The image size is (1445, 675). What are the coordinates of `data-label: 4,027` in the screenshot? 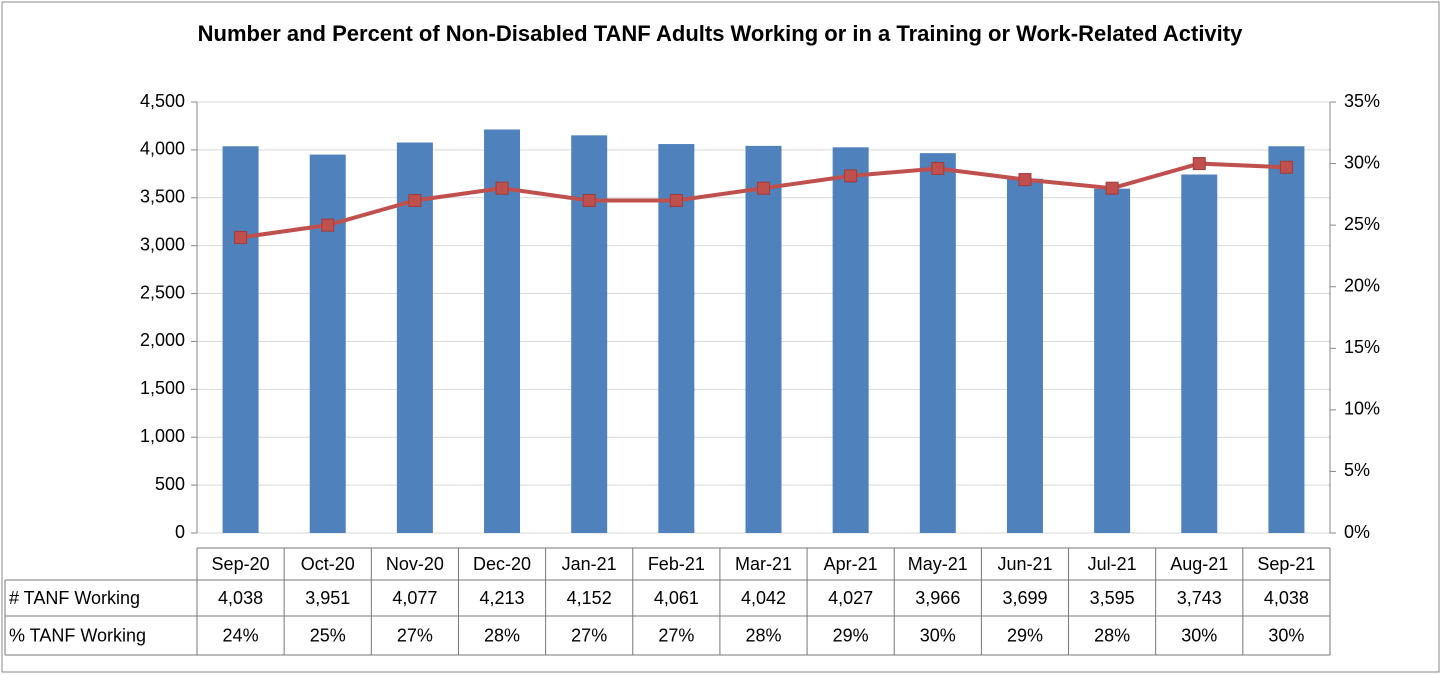 It's located at (850, 598).